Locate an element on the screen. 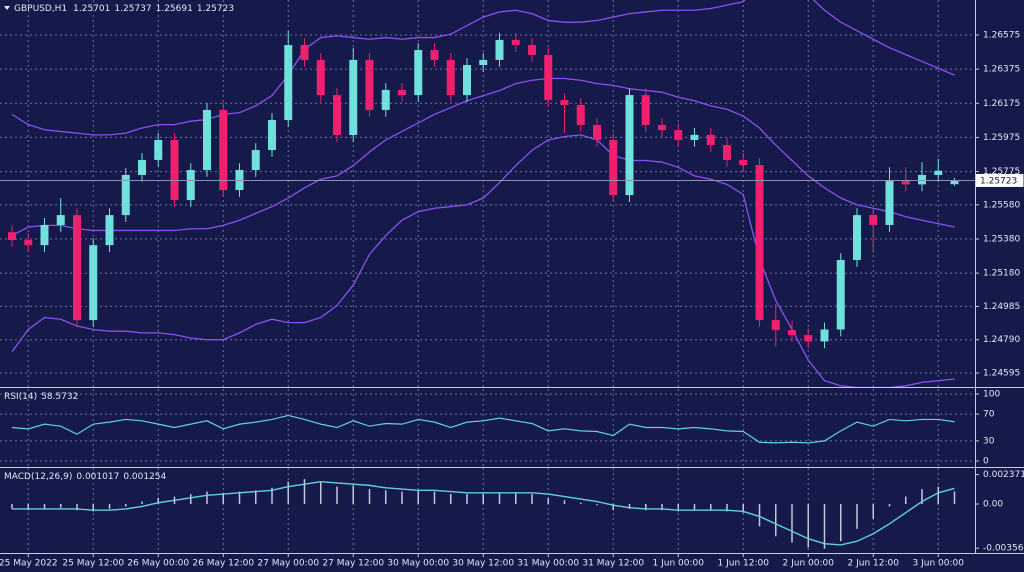  y-tick-label: 1.24595 is located at coordinates (1001, 374).